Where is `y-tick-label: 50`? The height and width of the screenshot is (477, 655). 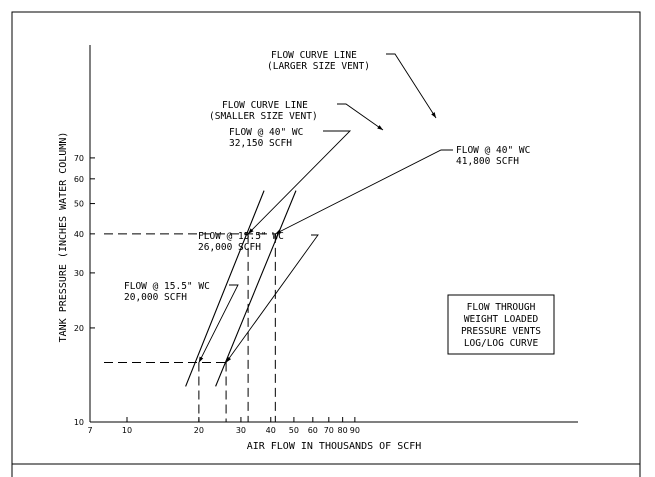
y-tick-label: 50 is located at coordinates (79, 204).